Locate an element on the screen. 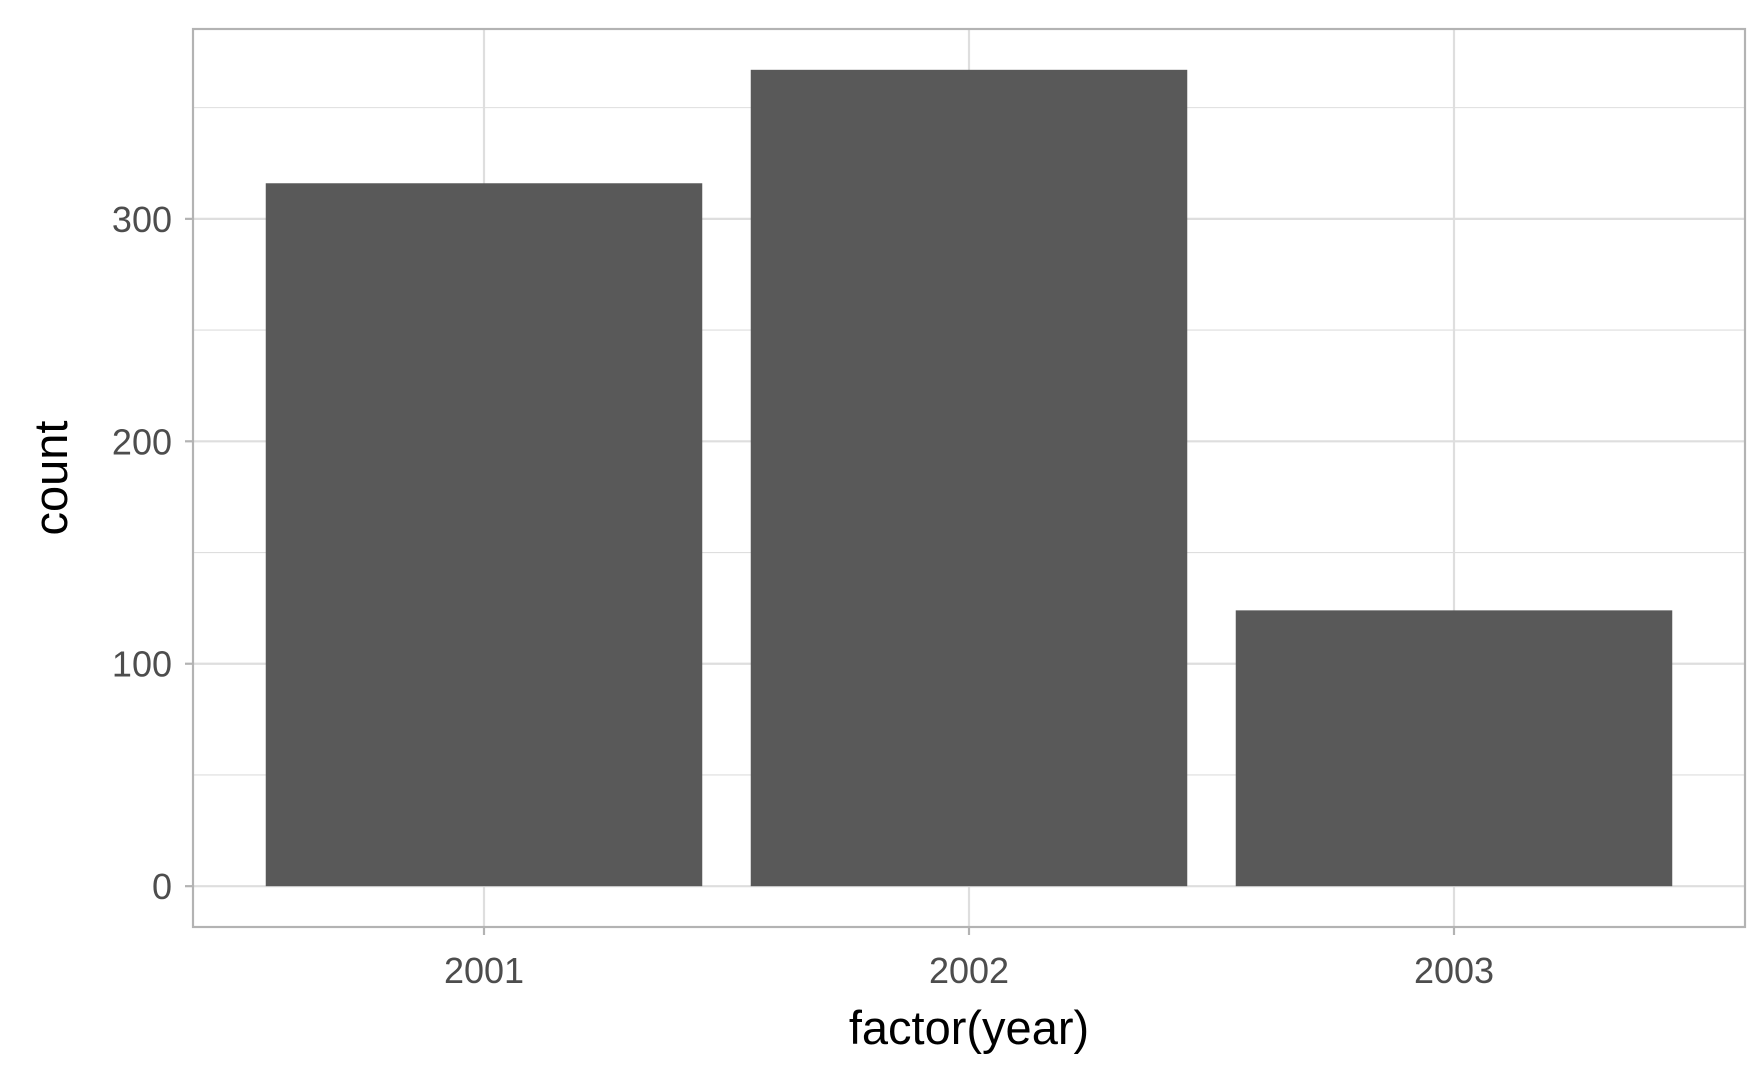 The width and height of the screenshot is (1764, 1083). x-tick-label: 2002 is located at coordinates (969, 970).